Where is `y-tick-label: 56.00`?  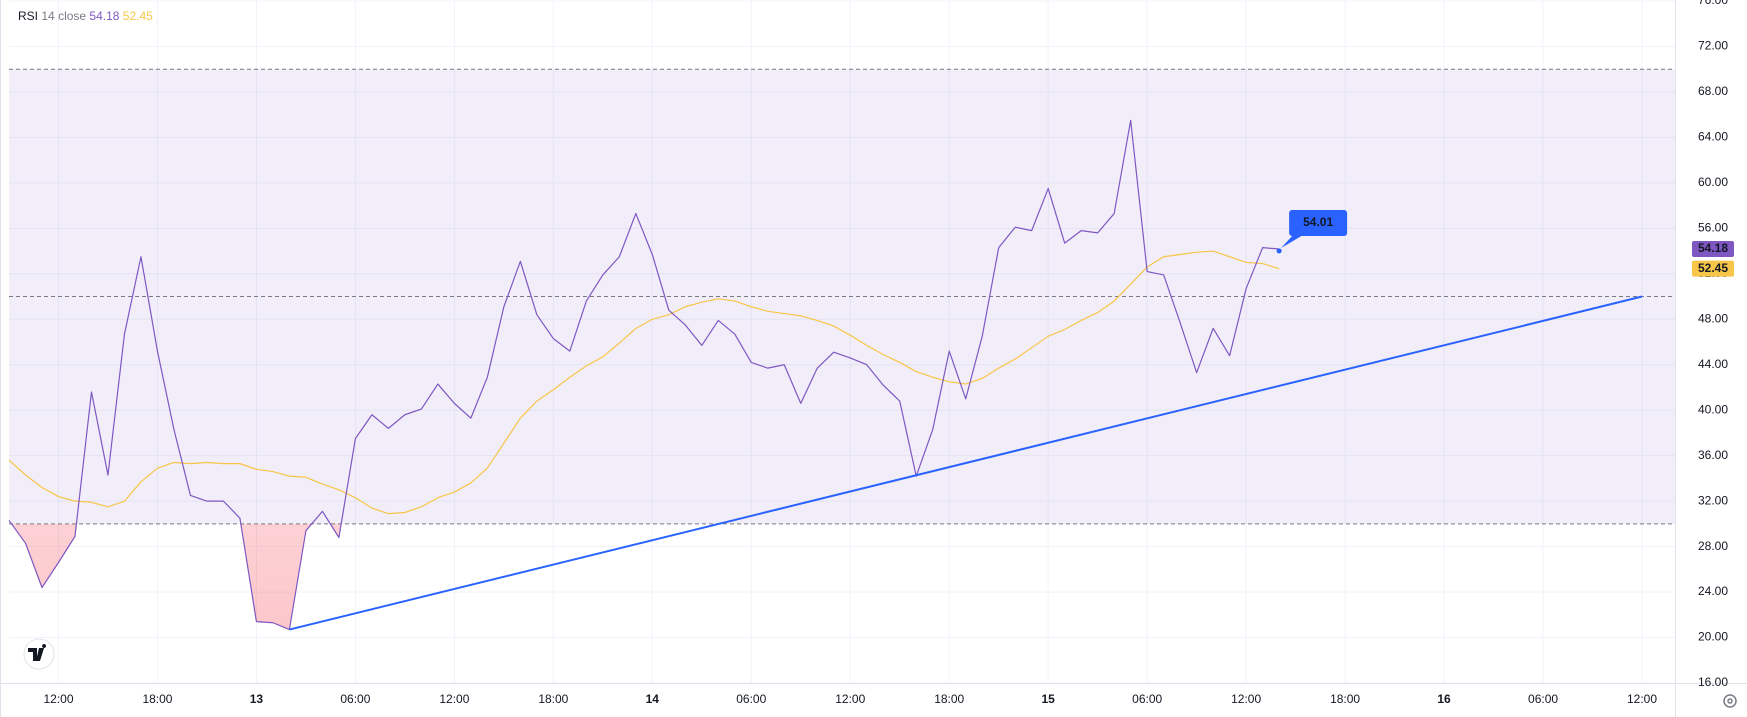
y-tick-label: 56.00 is located at coordinates (1713, 228).